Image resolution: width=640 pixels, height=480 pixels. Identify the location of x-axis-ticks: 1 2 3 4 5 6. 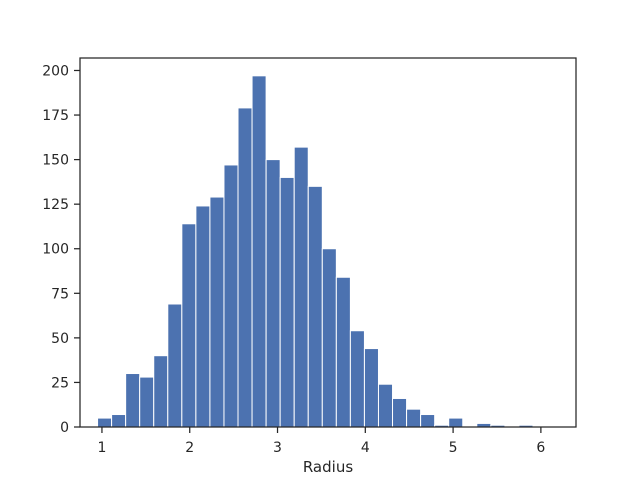
(321, 441).